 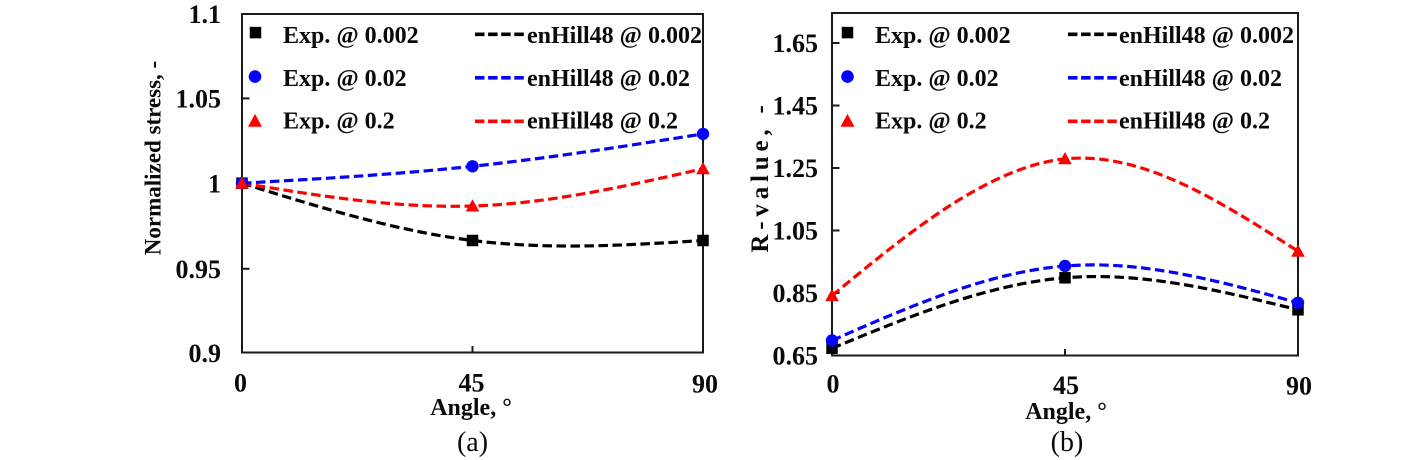 I want to click on svg-text: 1.65, so click(x=796, y=43).